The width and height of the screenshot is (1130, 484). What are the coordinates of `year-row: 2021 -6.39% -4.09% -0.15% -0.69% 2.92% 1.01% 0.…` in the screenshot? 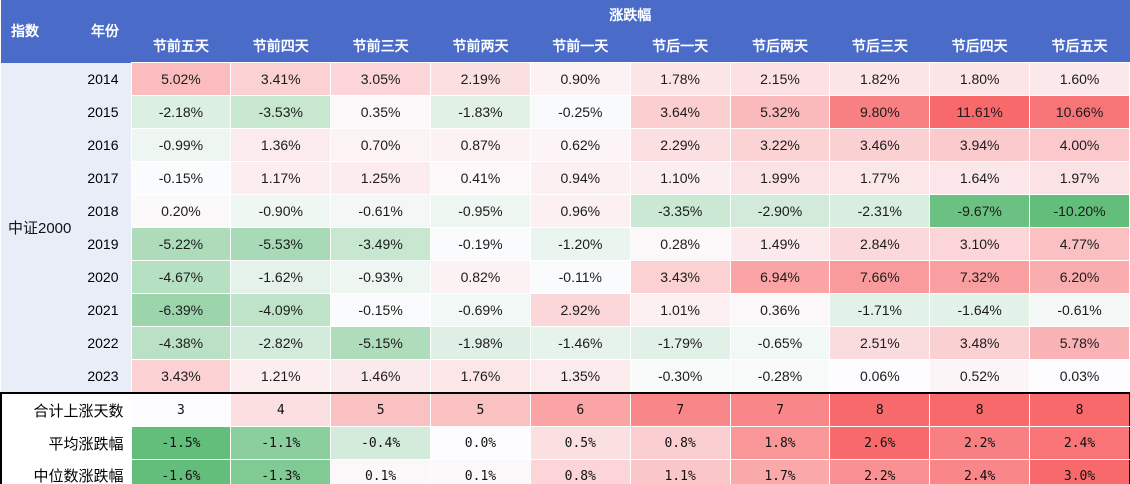 It's located at (565, 310).